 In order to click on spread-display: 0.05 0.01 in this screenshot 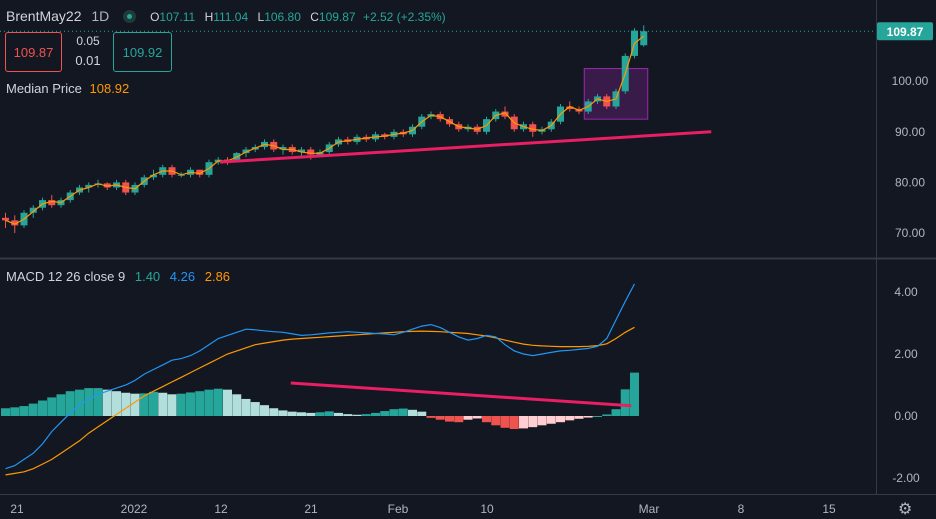, I will do `click(88, 51)`.